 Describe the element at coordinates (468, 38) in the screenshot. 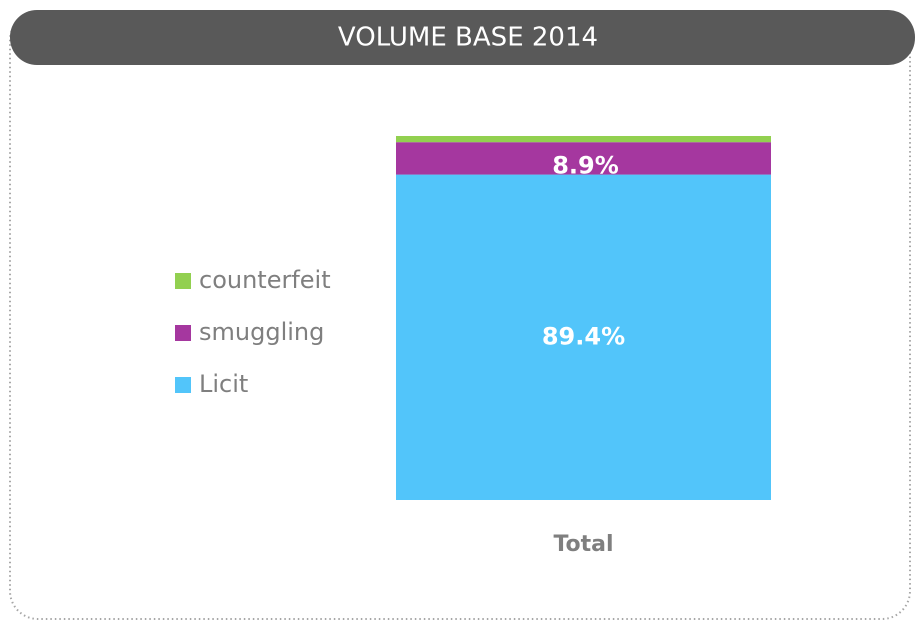

I see `chart-title: VOLUME BASE 2014` at that location.